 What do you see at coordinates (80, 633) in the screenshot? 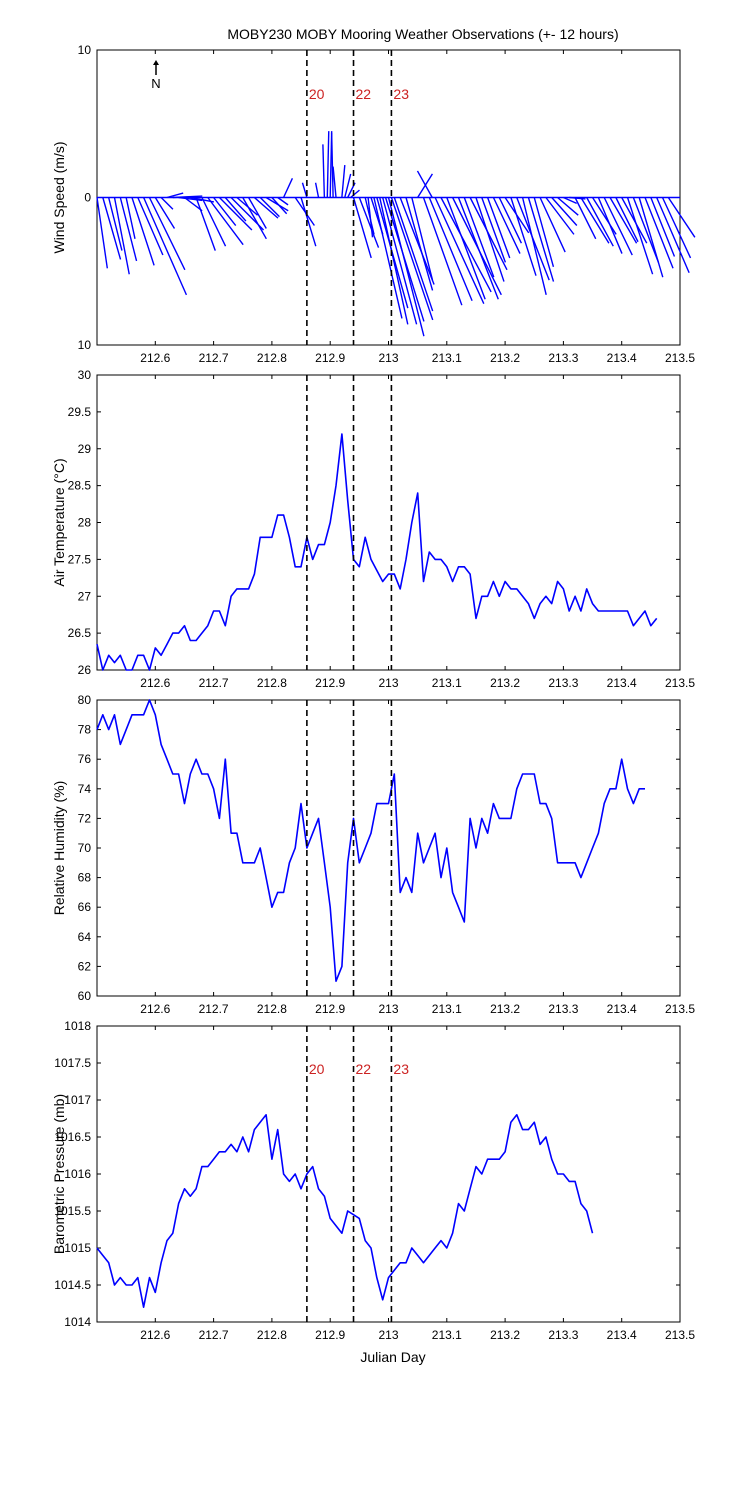
I see `temp-y-tick-label: 26.5` at bounding box center [80, 633].